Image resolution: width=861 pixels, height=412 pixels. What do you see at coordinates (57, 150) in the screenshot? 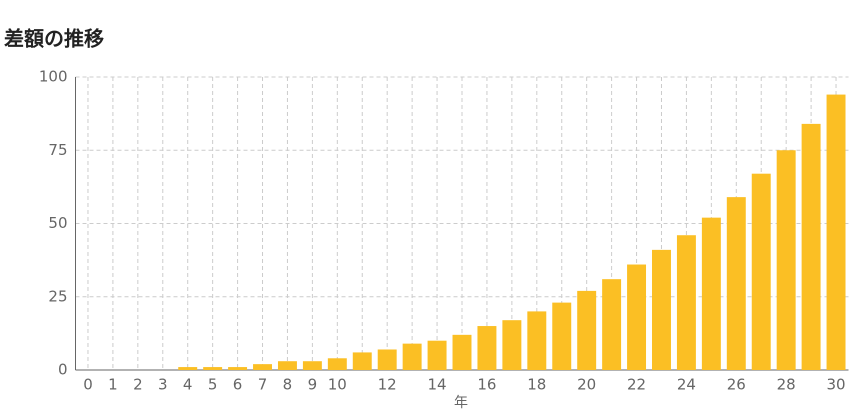
I see `y-tick-label: 75` at bounding box center [57, 150].